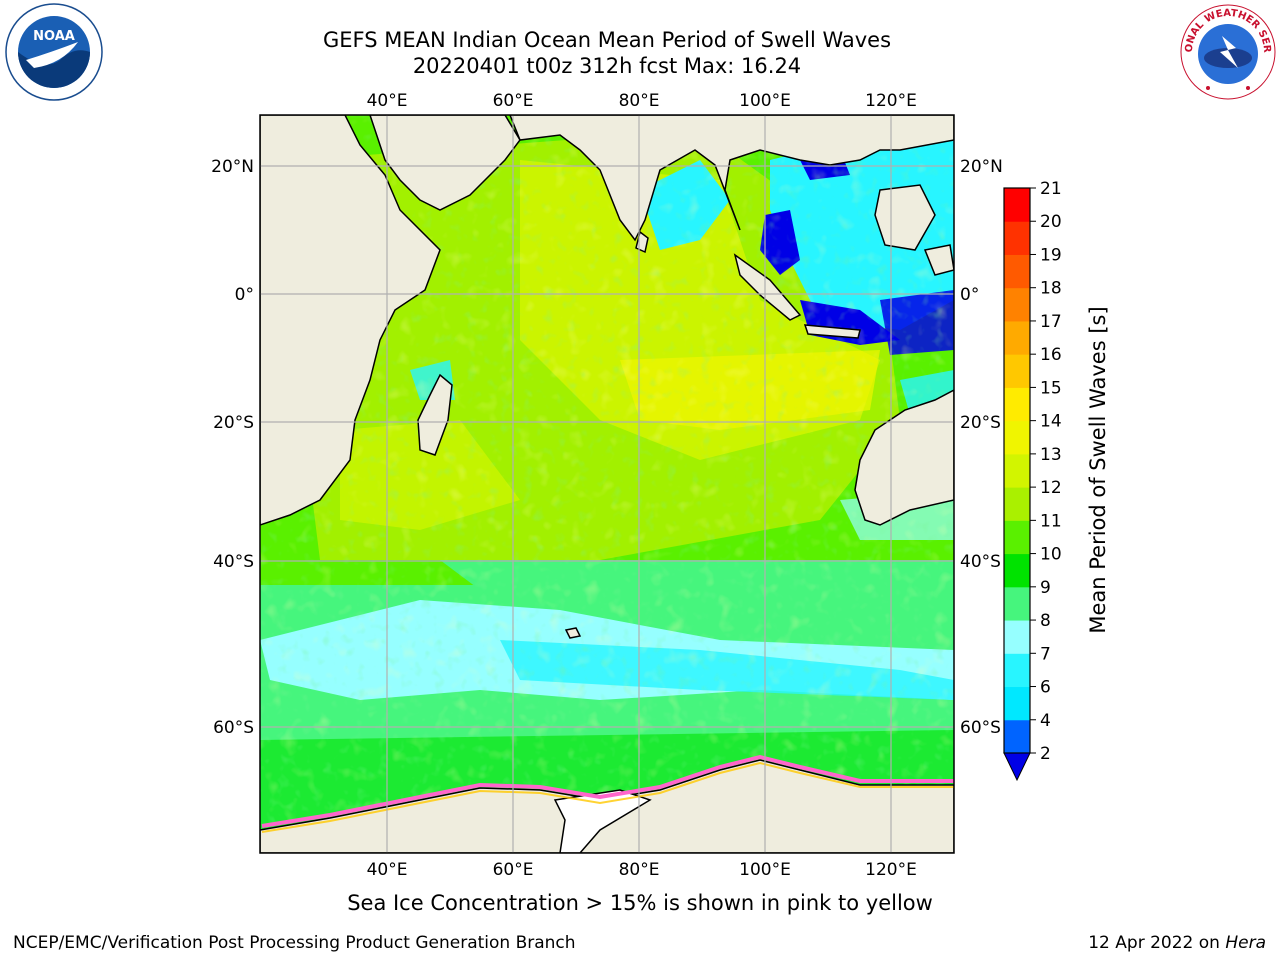 Image resolution: width=1280 pixels, height=960 pixels. Describe the element at coordinates (1045, 621) in the screenshot. I see `colorbar-tick-label: 8` at that location.